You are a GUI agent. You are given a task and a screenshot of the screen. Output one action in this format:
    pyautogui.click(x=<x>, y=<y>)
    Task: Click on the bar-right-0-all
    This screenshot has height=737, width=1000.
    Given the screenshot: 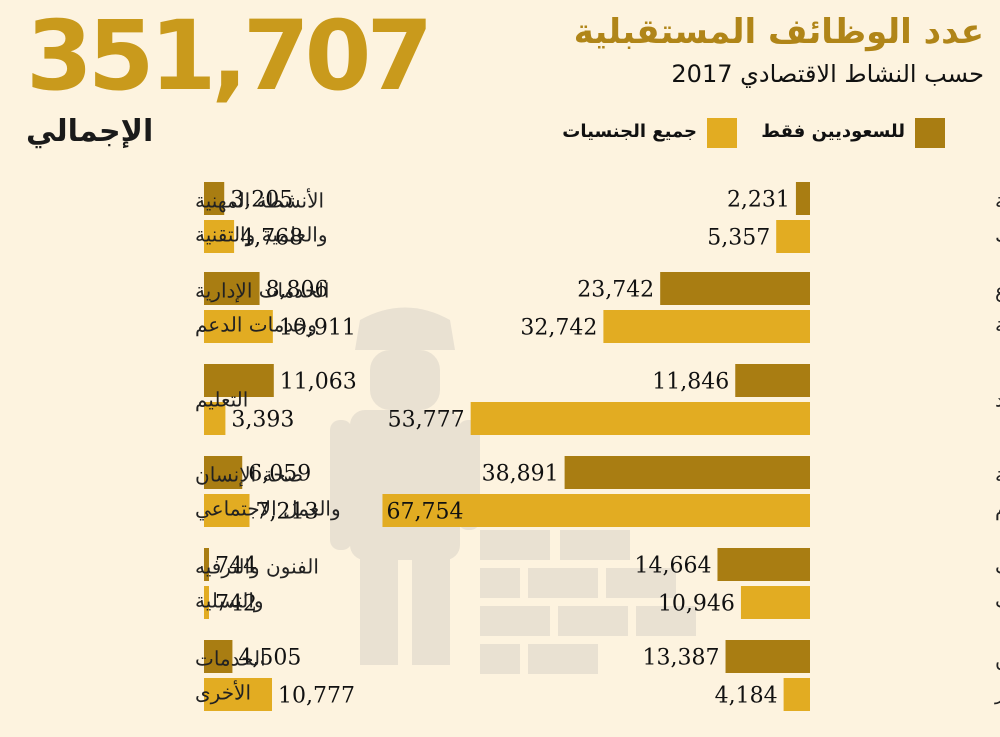 What is the action you would take?
    pyautogui.click(x=793, y=236)
    